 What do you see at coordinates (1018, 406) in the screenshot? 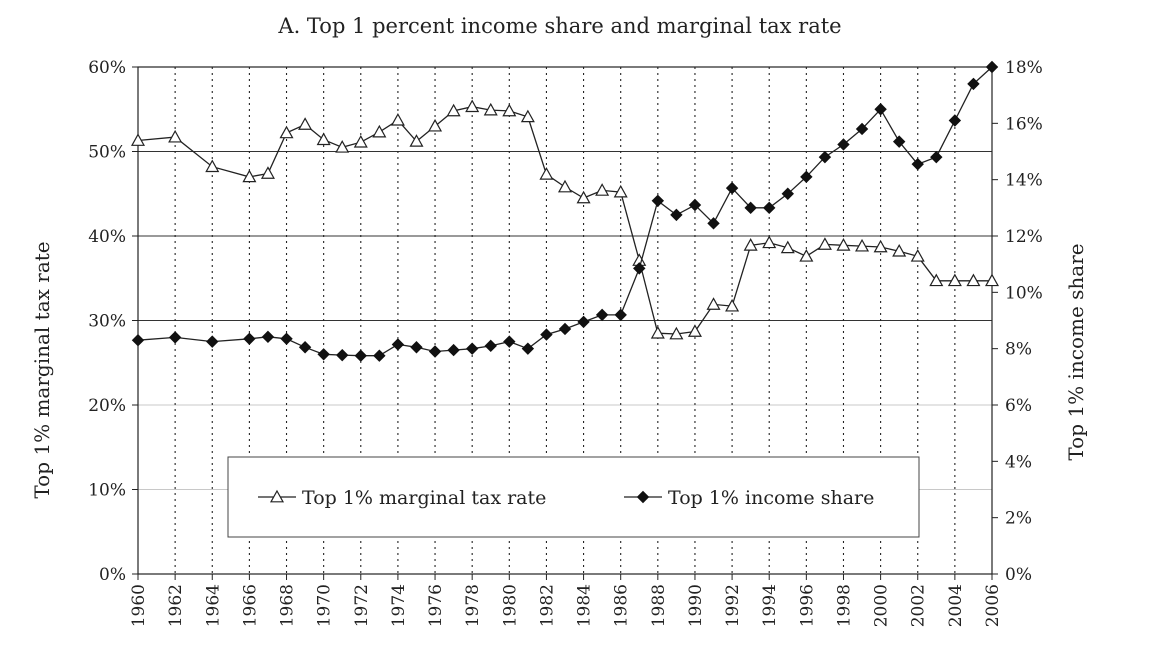
I see `y-axis-right-tick-label: 6%` at bounding box center [1018, 406].